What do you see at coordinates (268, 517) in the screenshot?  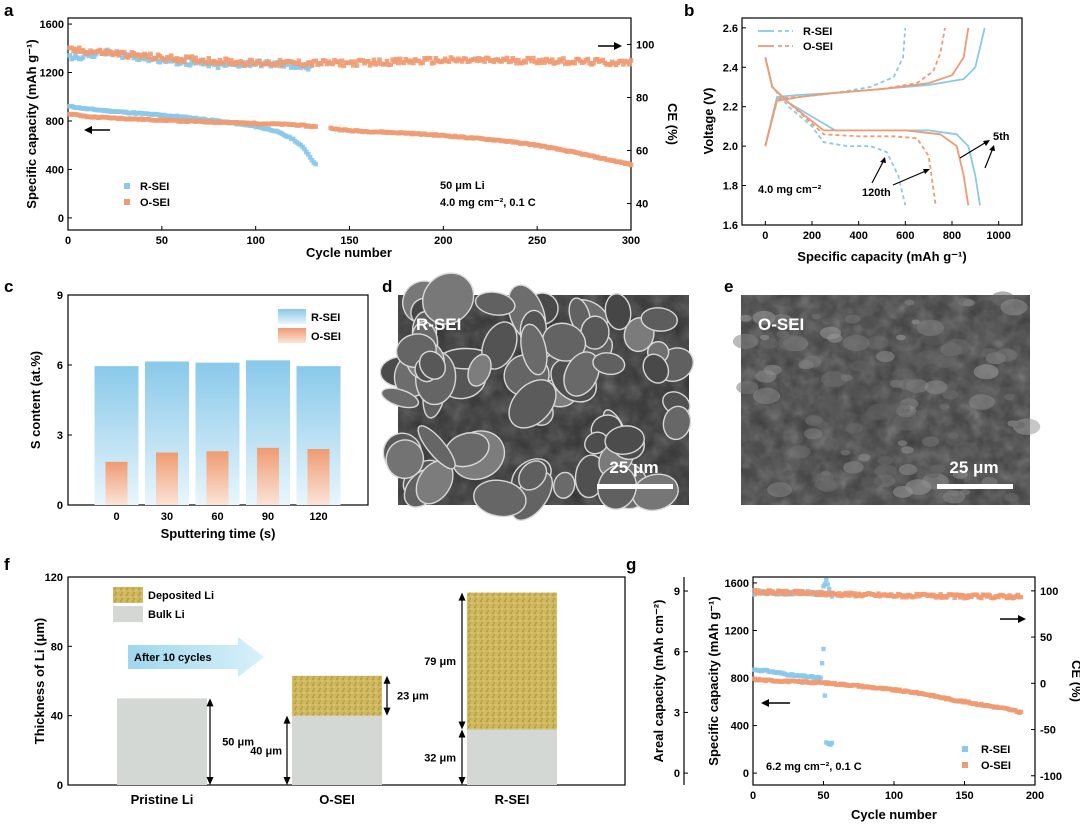 I see `x-tick-label: 90` at bounding box center [268, 517].